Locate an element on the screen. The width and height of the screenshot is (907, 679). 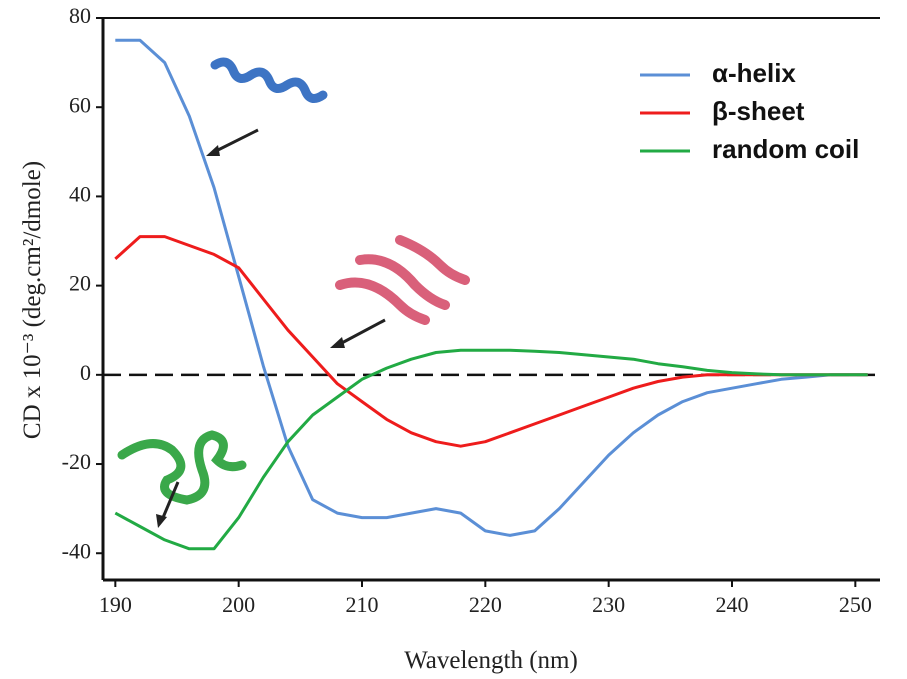
y-axis-label: CD x 10⁻³ (deg.cm²/dmole) is located at coordinates (32, 300).